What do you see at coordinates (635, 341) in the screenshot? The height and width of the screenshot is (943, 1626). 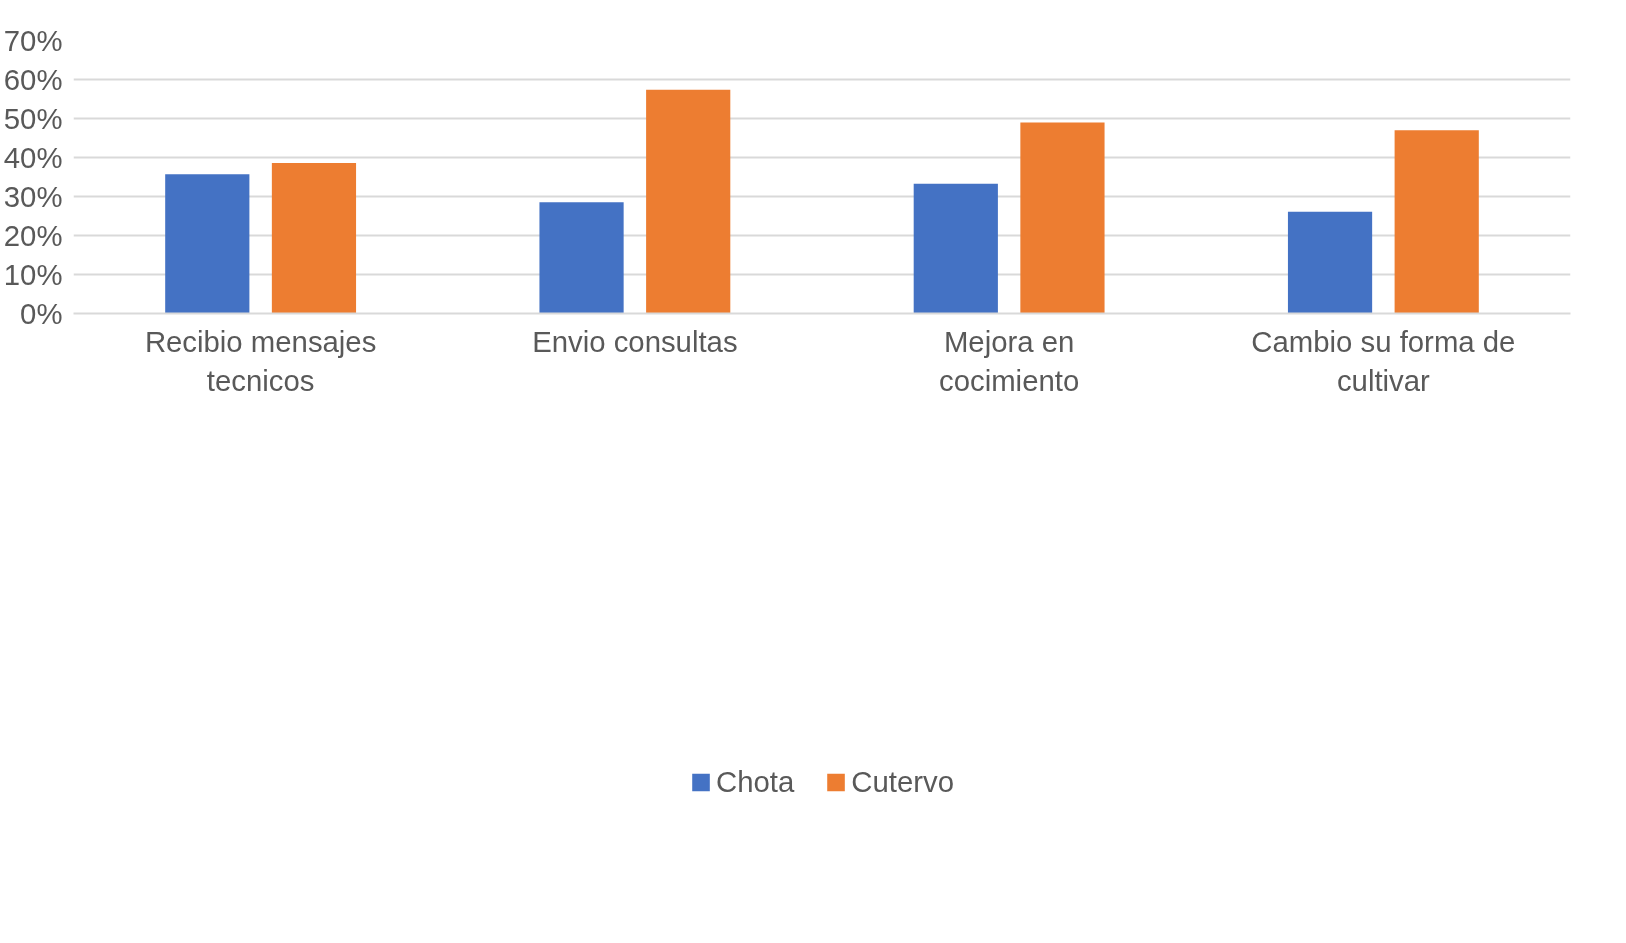 I see `x-tick-label: Envio consultas` at bounding box center [635, 341].